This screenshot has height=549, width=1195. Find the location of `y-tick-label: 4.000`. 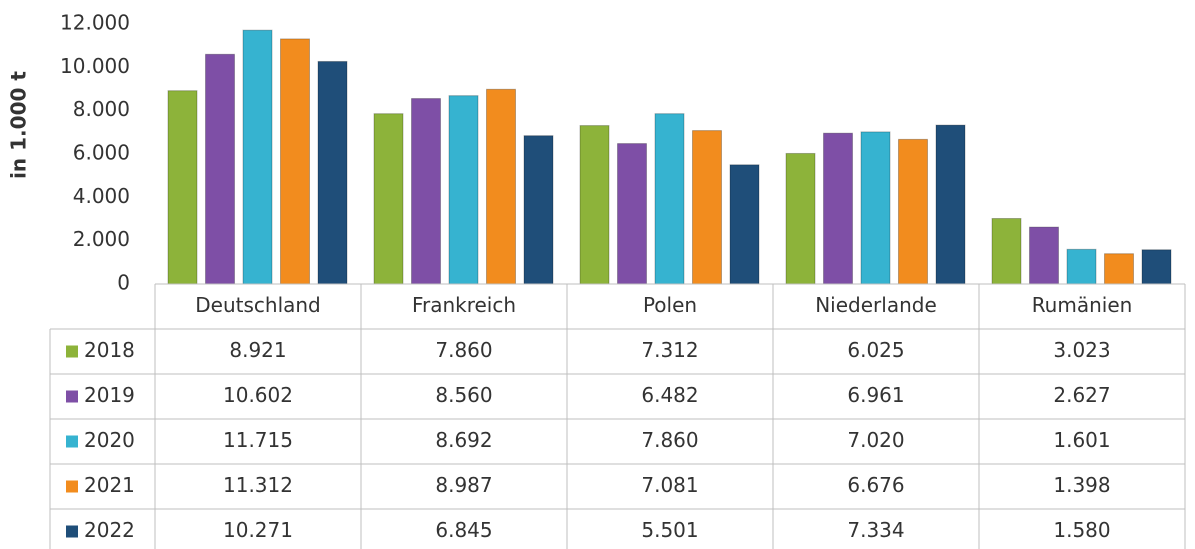

y-tick-label: 4.000 is located at coordinates (101, 196).